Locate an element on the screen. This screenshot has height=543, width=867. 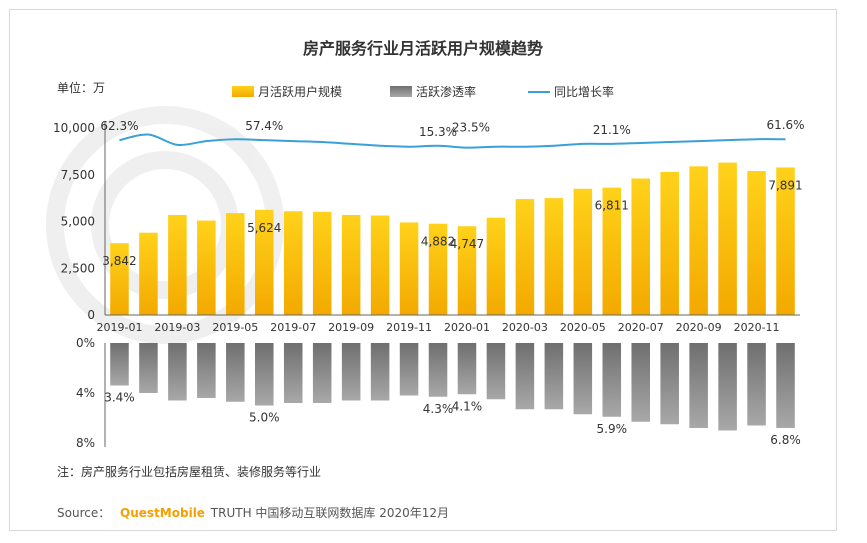
y-tick-label: 7,500 is located at coordinates (78, 175).